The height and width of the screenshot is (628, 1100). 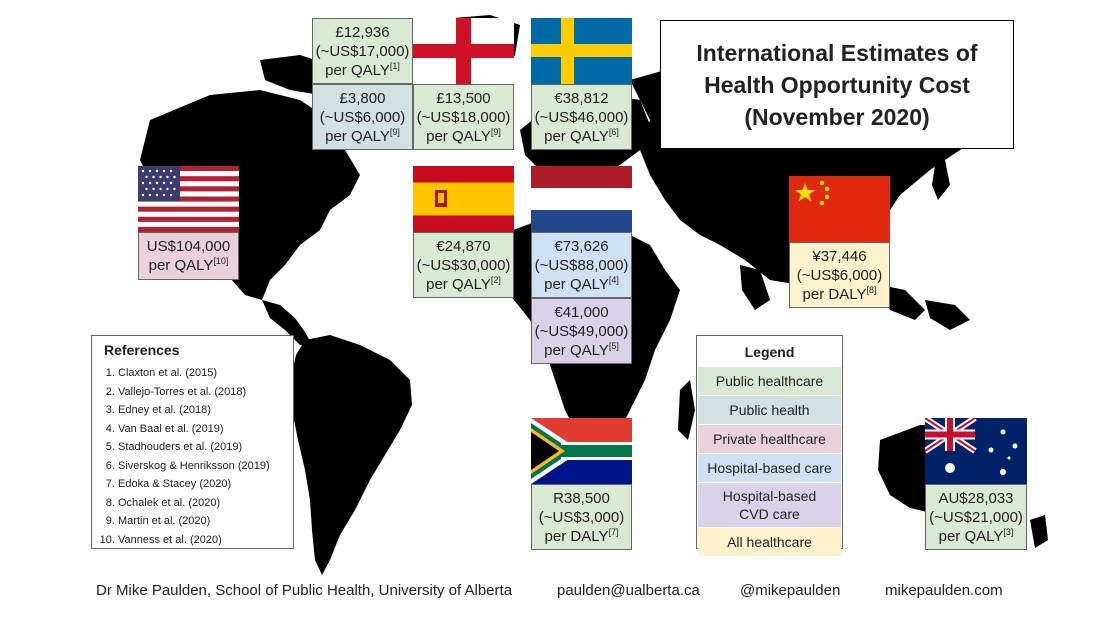 What do you see at coordinates (976, 451) in the screenshot?
I see `australia-flag-icon` at bounding box center [976, 451].